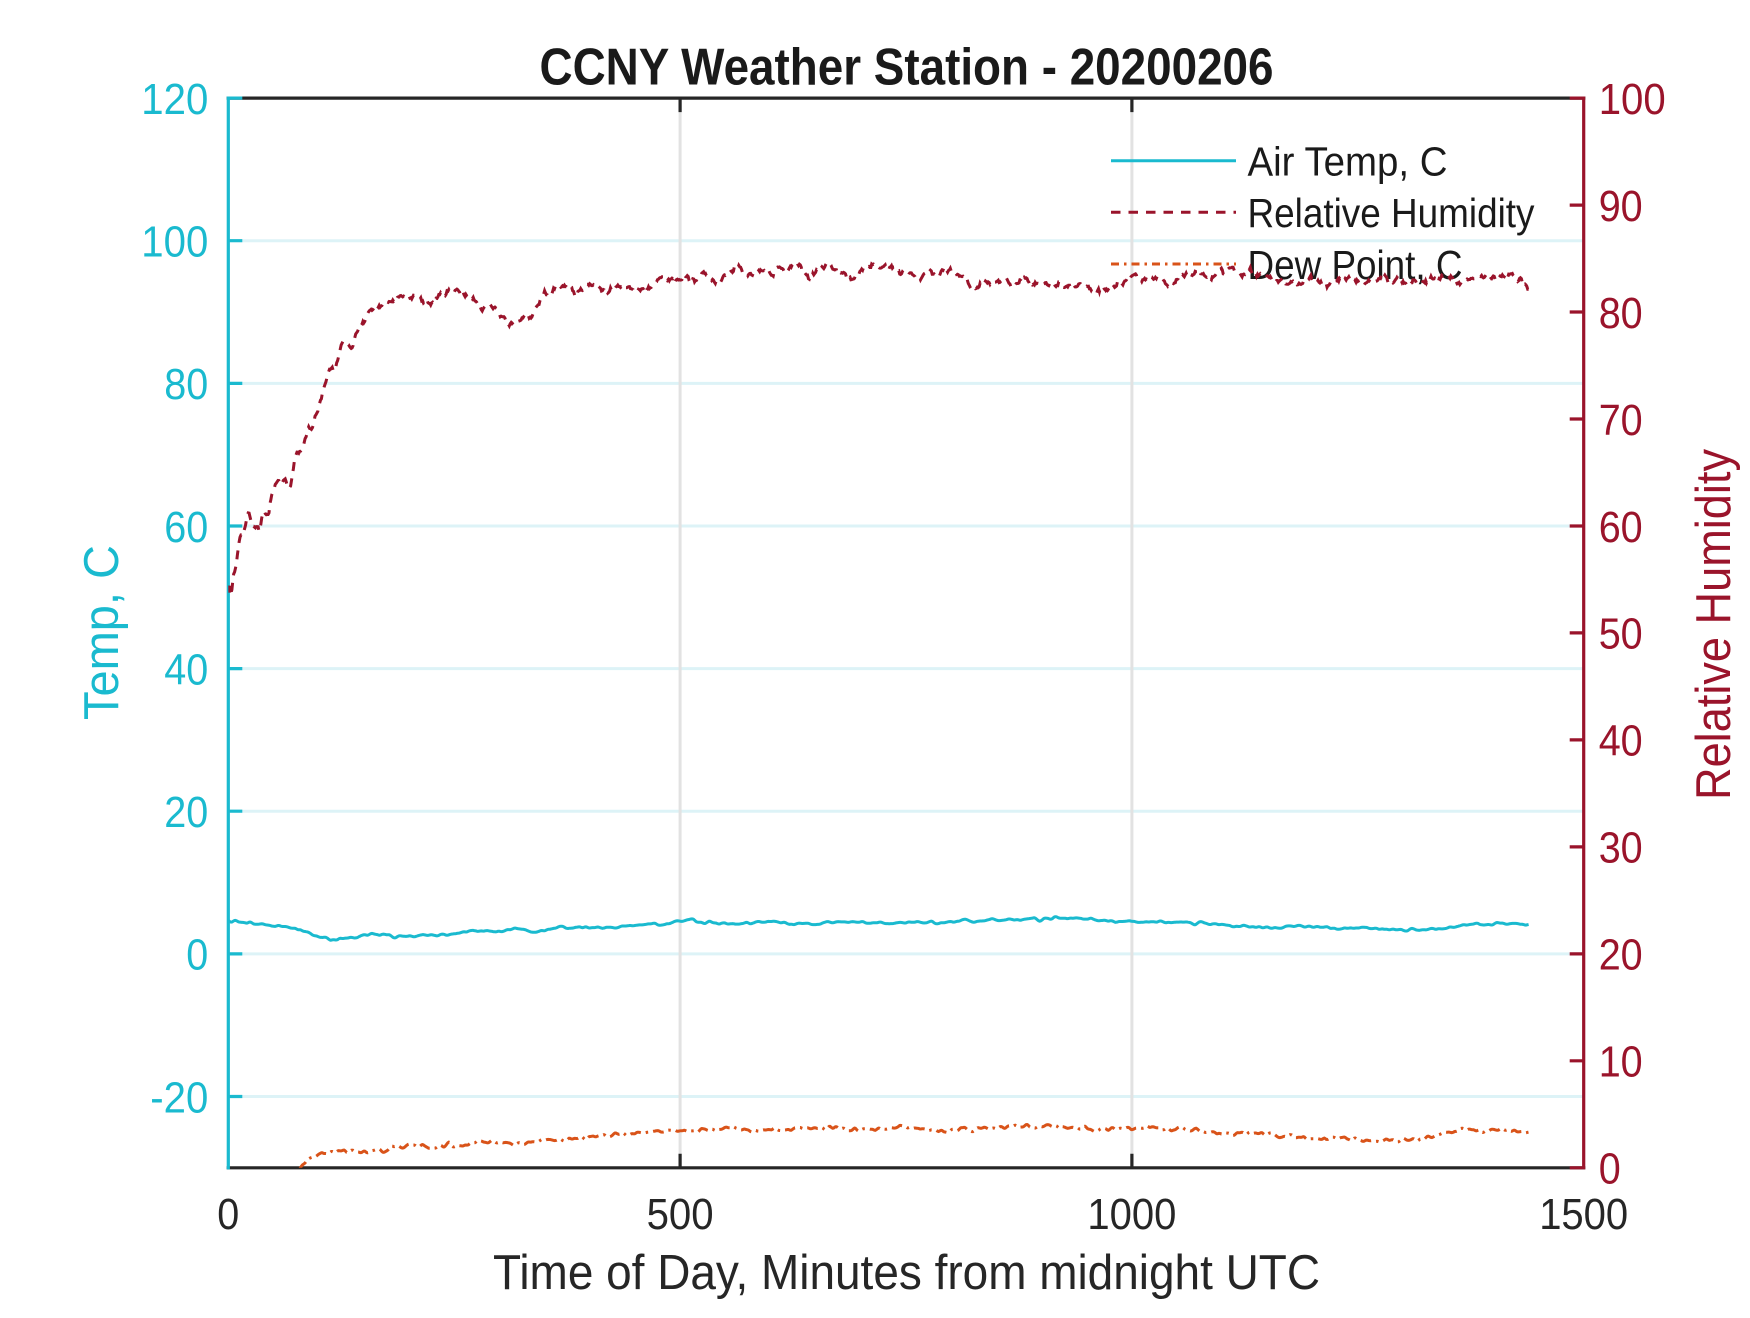 The image size is (1750, 1318). Describe the element at coordinates (1621, 206) in the screenshot. I see `svg-text: 90` at that location.